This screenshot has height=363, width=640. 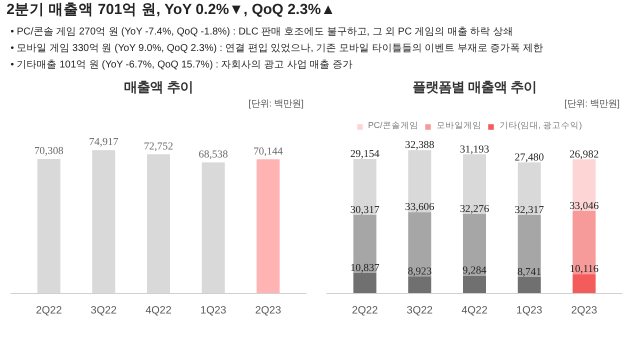 What do you see at coordinates (171, 10) in the screenshot?
I see `text: 2분기 매출액 701억 원, YoY 0.2%▼, QoQ 2.3%▲` at bounding box center [171, 10].